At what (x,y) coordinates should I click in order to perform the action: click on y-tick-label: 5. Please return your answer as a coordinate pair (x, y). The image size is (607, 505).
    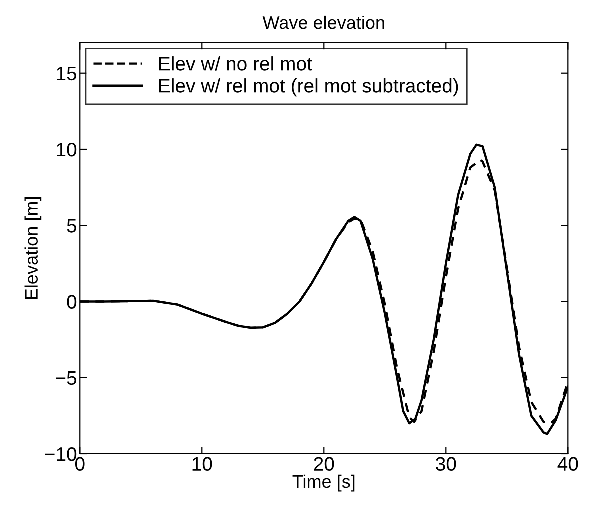
    Looking at the image, I should click on (72, 226).